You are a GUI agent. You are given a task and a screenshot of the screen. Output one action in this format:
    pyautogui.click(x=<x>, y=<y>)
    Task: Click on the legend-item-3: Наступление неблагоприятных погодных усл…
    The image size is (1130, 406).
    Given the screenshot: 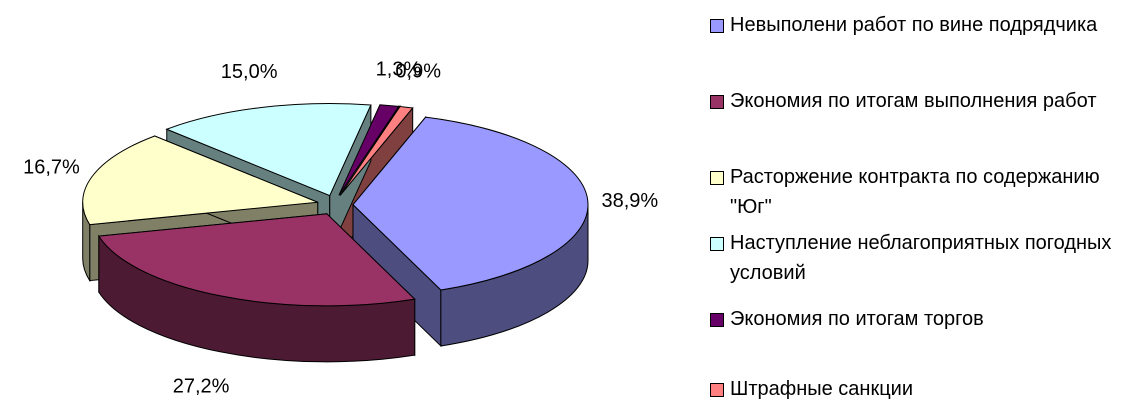 What is the action you would take?
    pyautogui.click(x=915, y=258)
    